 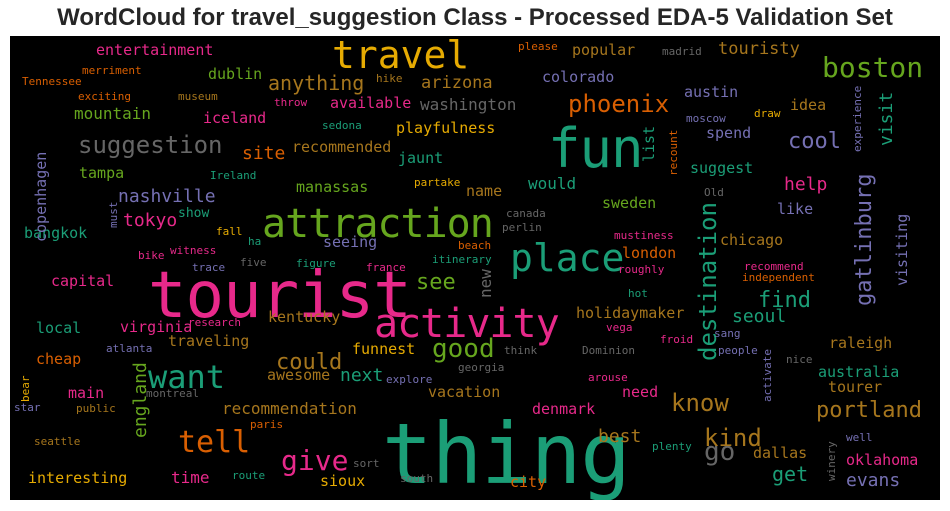 What do you see at coordinates (421, 158) in the screenshot?
I see `word-jaunt: jaunt` at bounding box center [421, 158].